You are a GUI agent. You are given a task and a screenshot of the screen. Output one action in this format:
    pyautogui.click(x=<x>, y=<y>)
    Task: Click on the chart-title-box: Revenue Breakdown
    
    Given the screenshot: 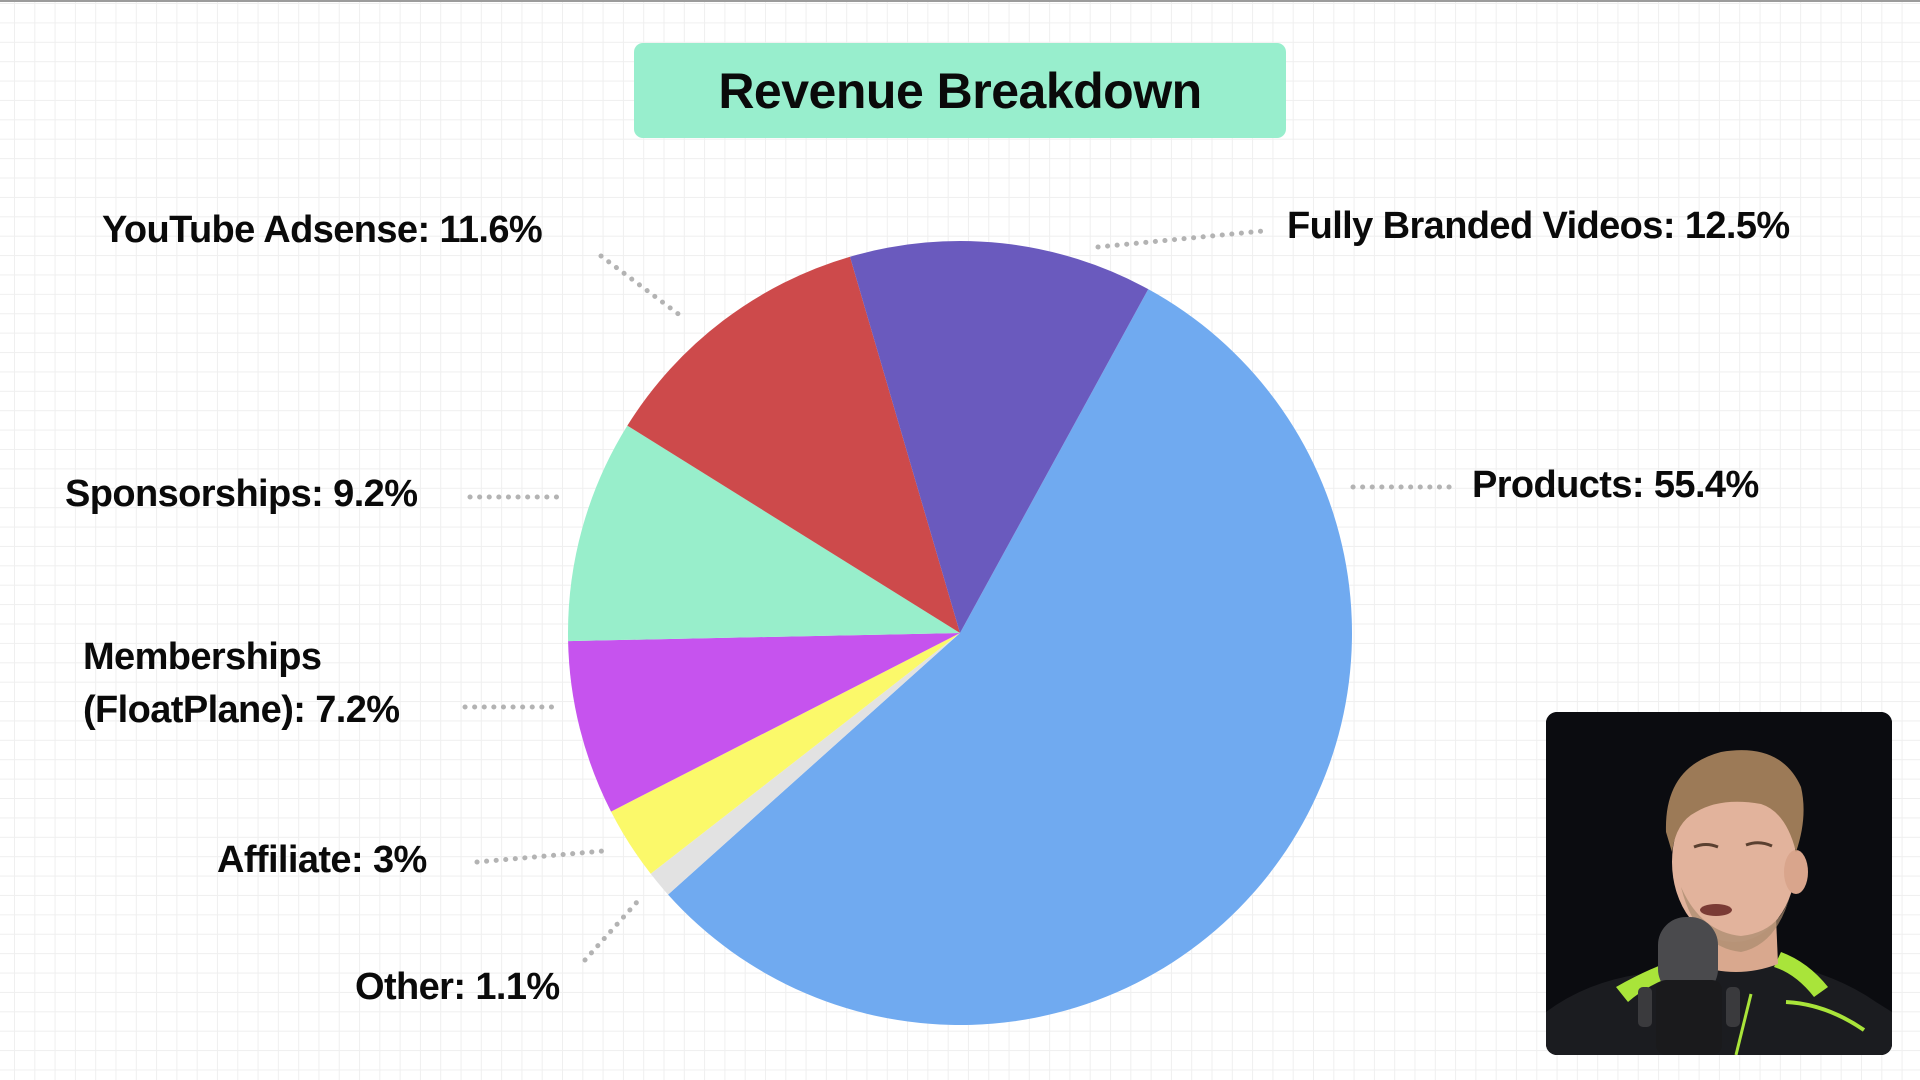 What is the action you would take?
    pyautogui.click(x=960, y=90)
    